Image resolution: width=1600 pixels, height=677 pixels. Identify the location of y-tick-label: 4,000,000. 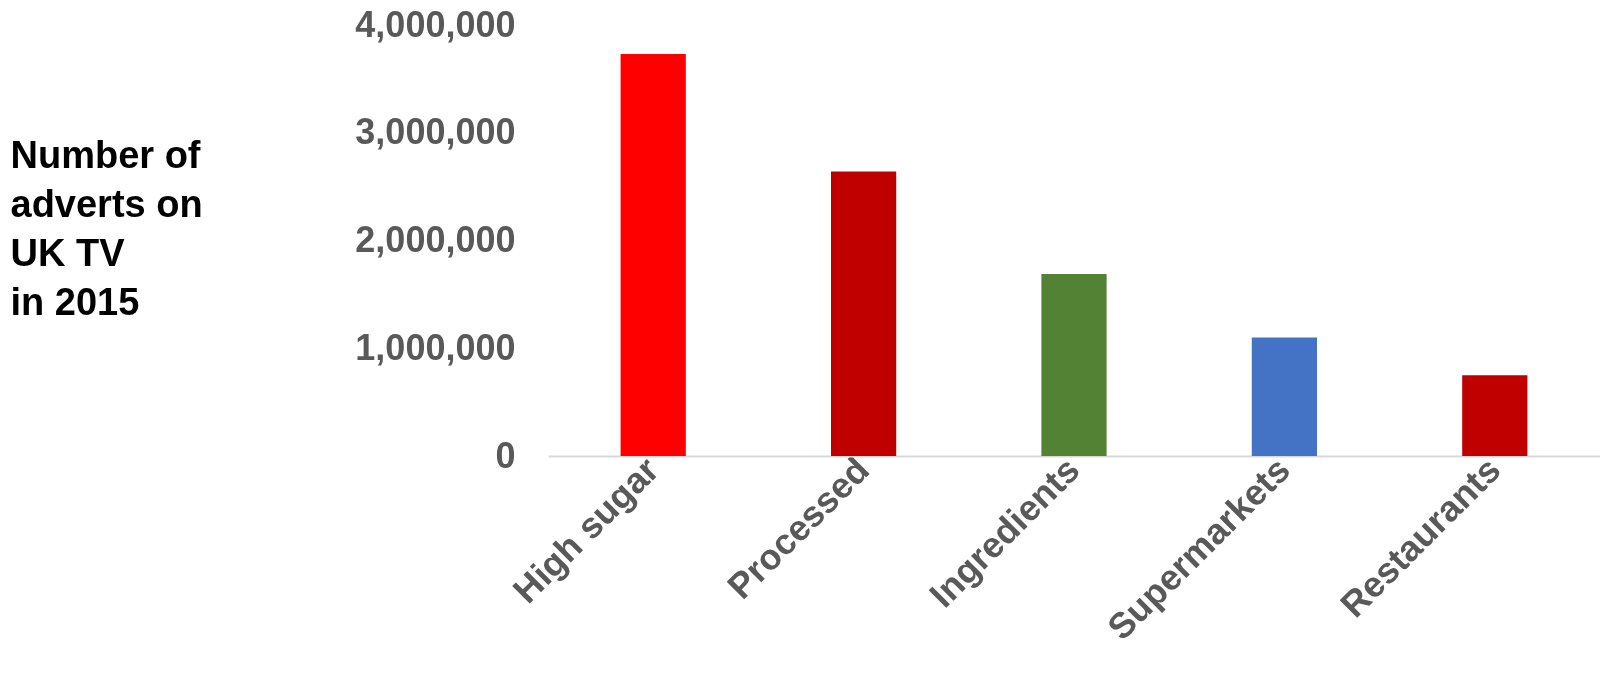
(435, 24).